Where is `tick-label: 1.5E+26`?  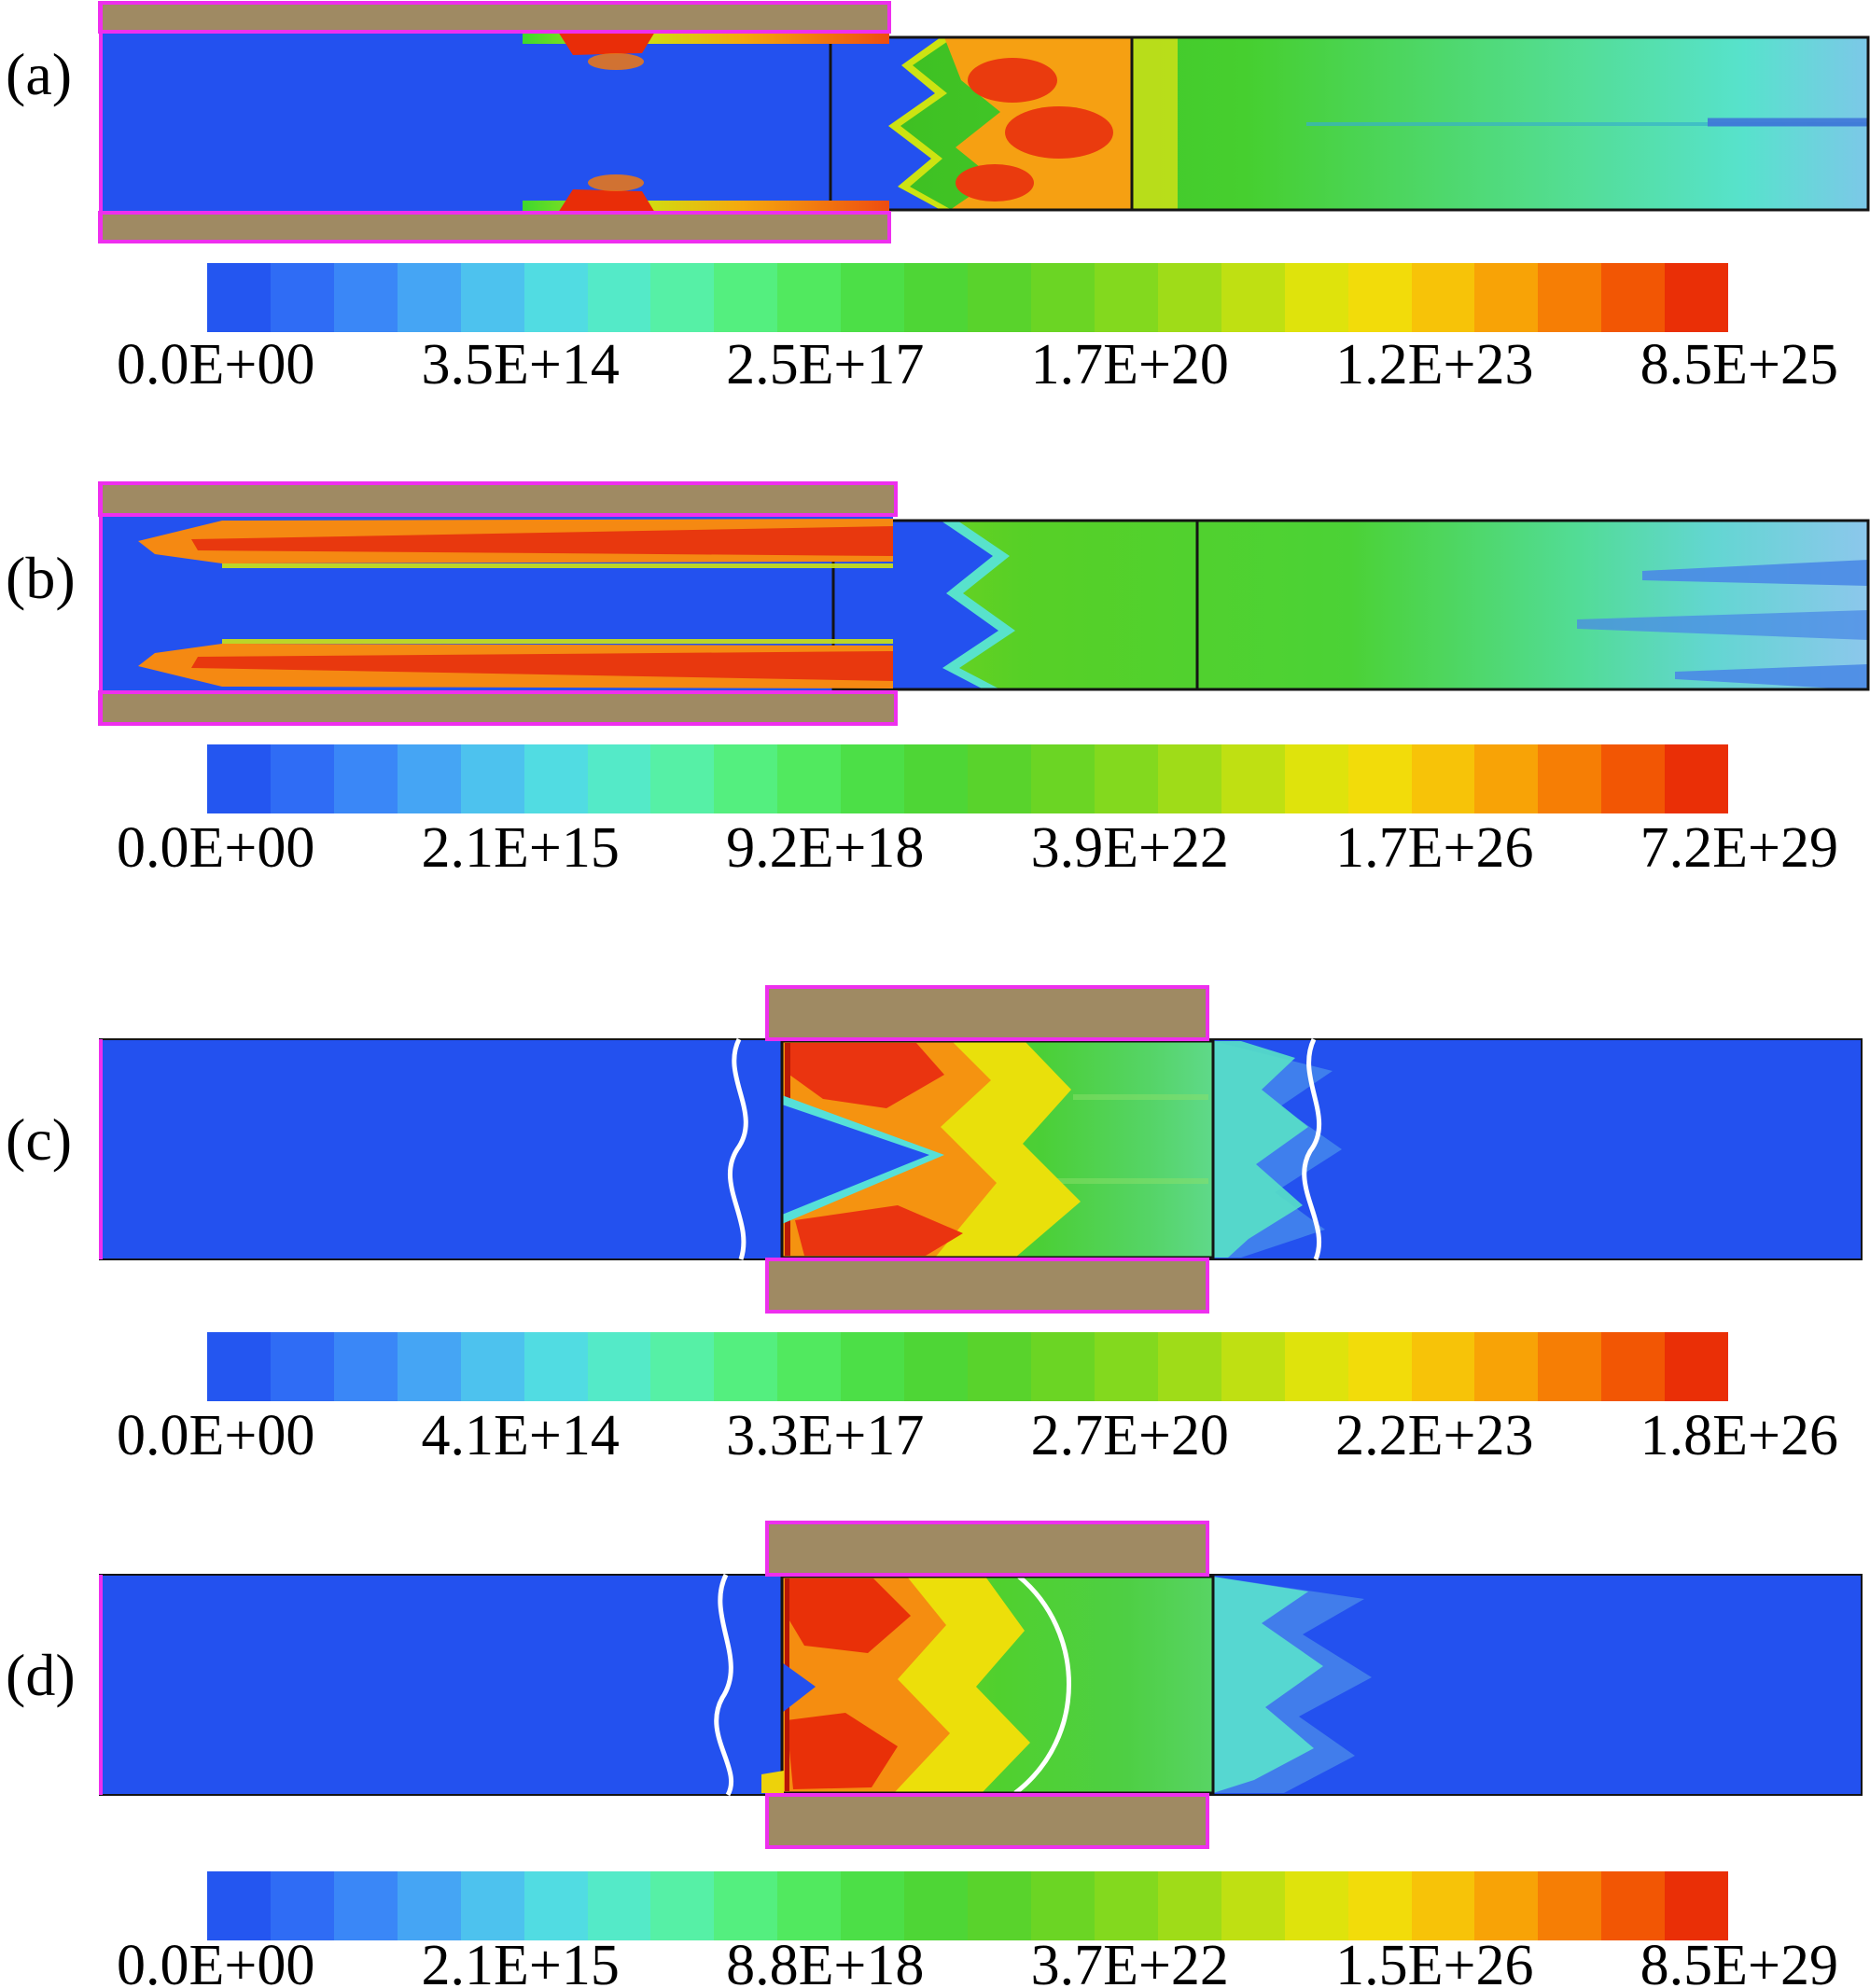
tick-label: 1.5E+26 is located at coordinates (1435, 1961).